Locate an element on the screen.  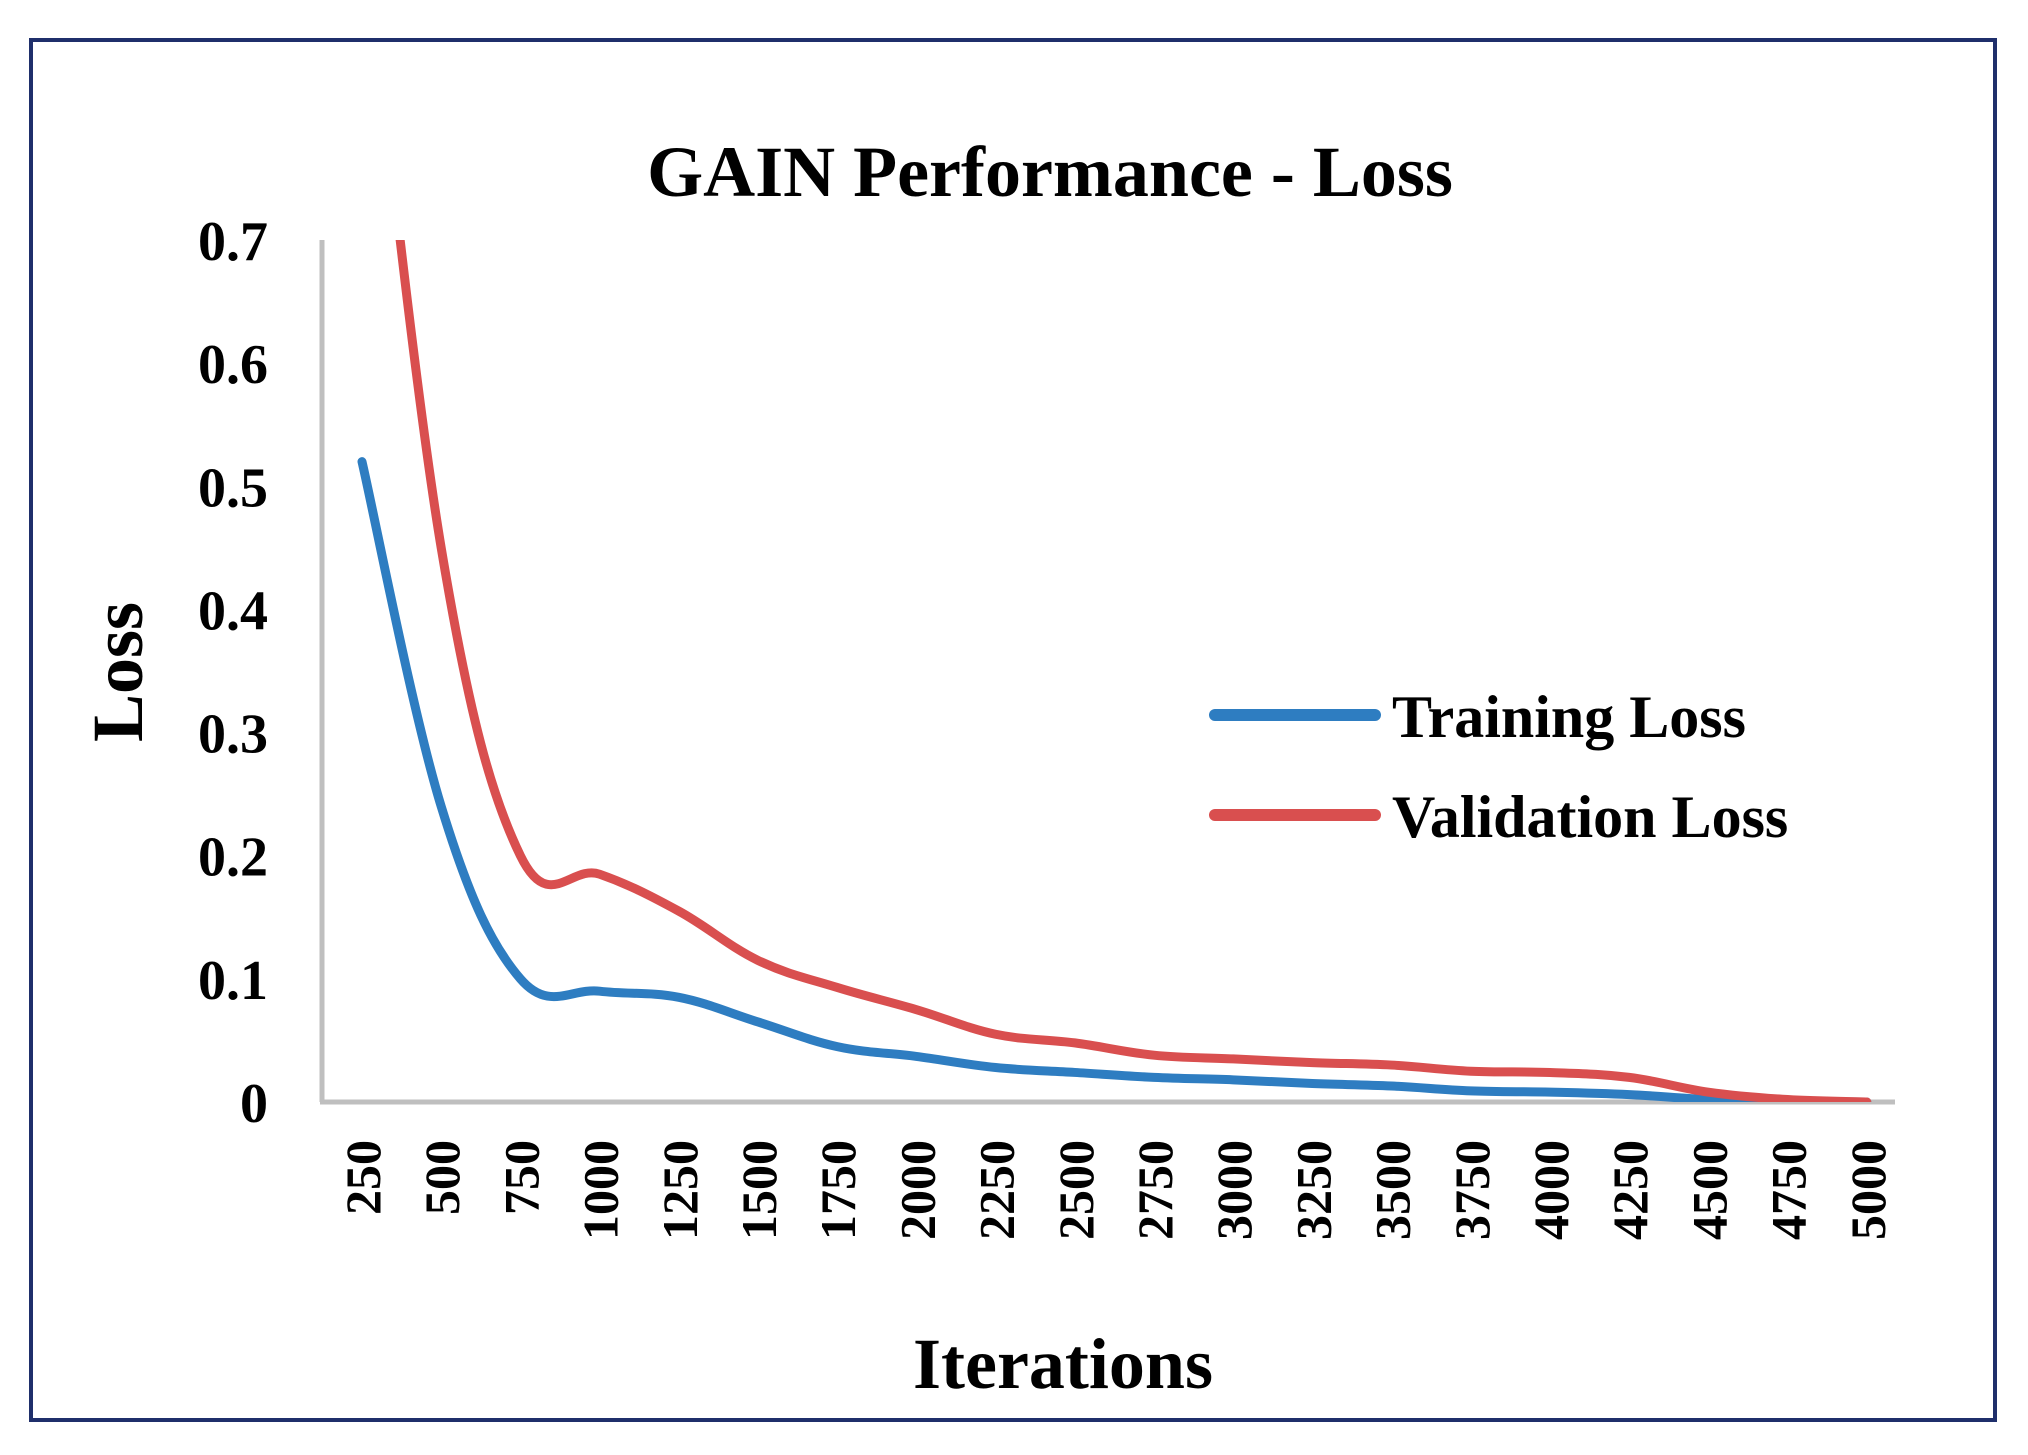
x-tick-label: 3500 is located at coordinates (1393, 1190).